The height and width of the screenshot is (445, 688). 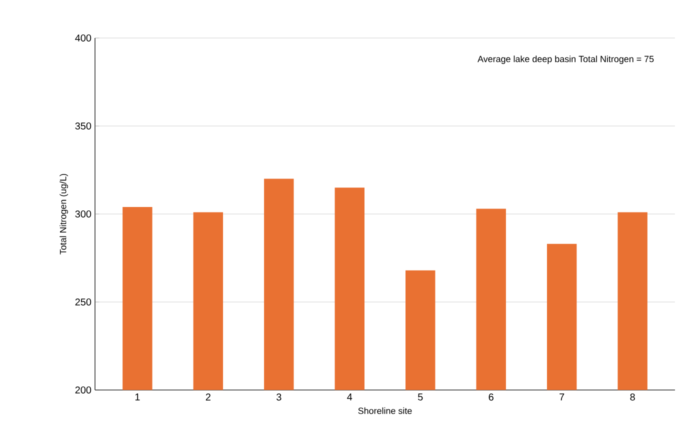 I want to click on x-tick-label: 6, so click(x=491, y=397).